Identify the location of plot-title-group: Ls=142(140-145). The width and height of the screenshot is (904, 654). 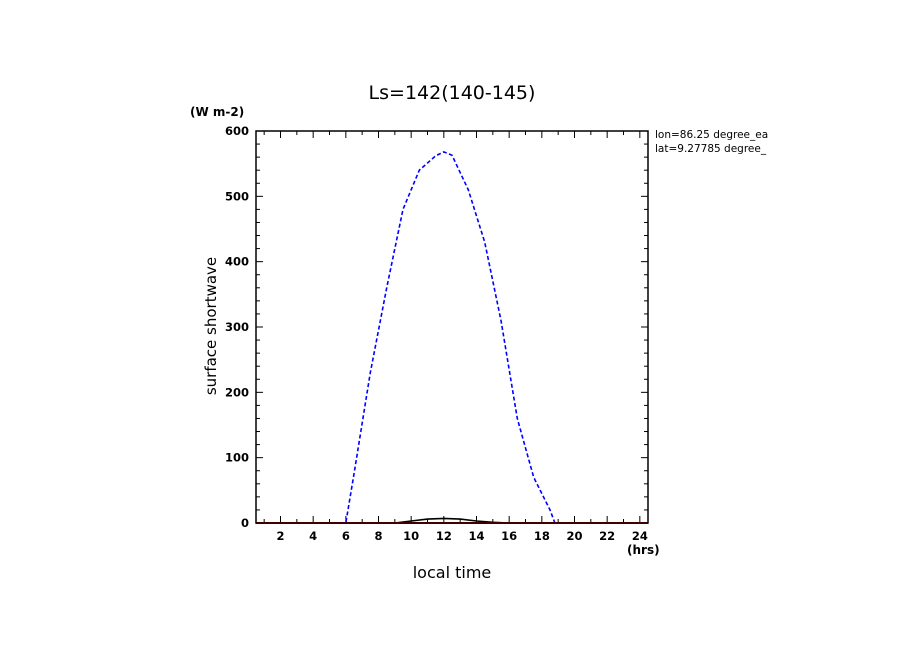
(452, 93).